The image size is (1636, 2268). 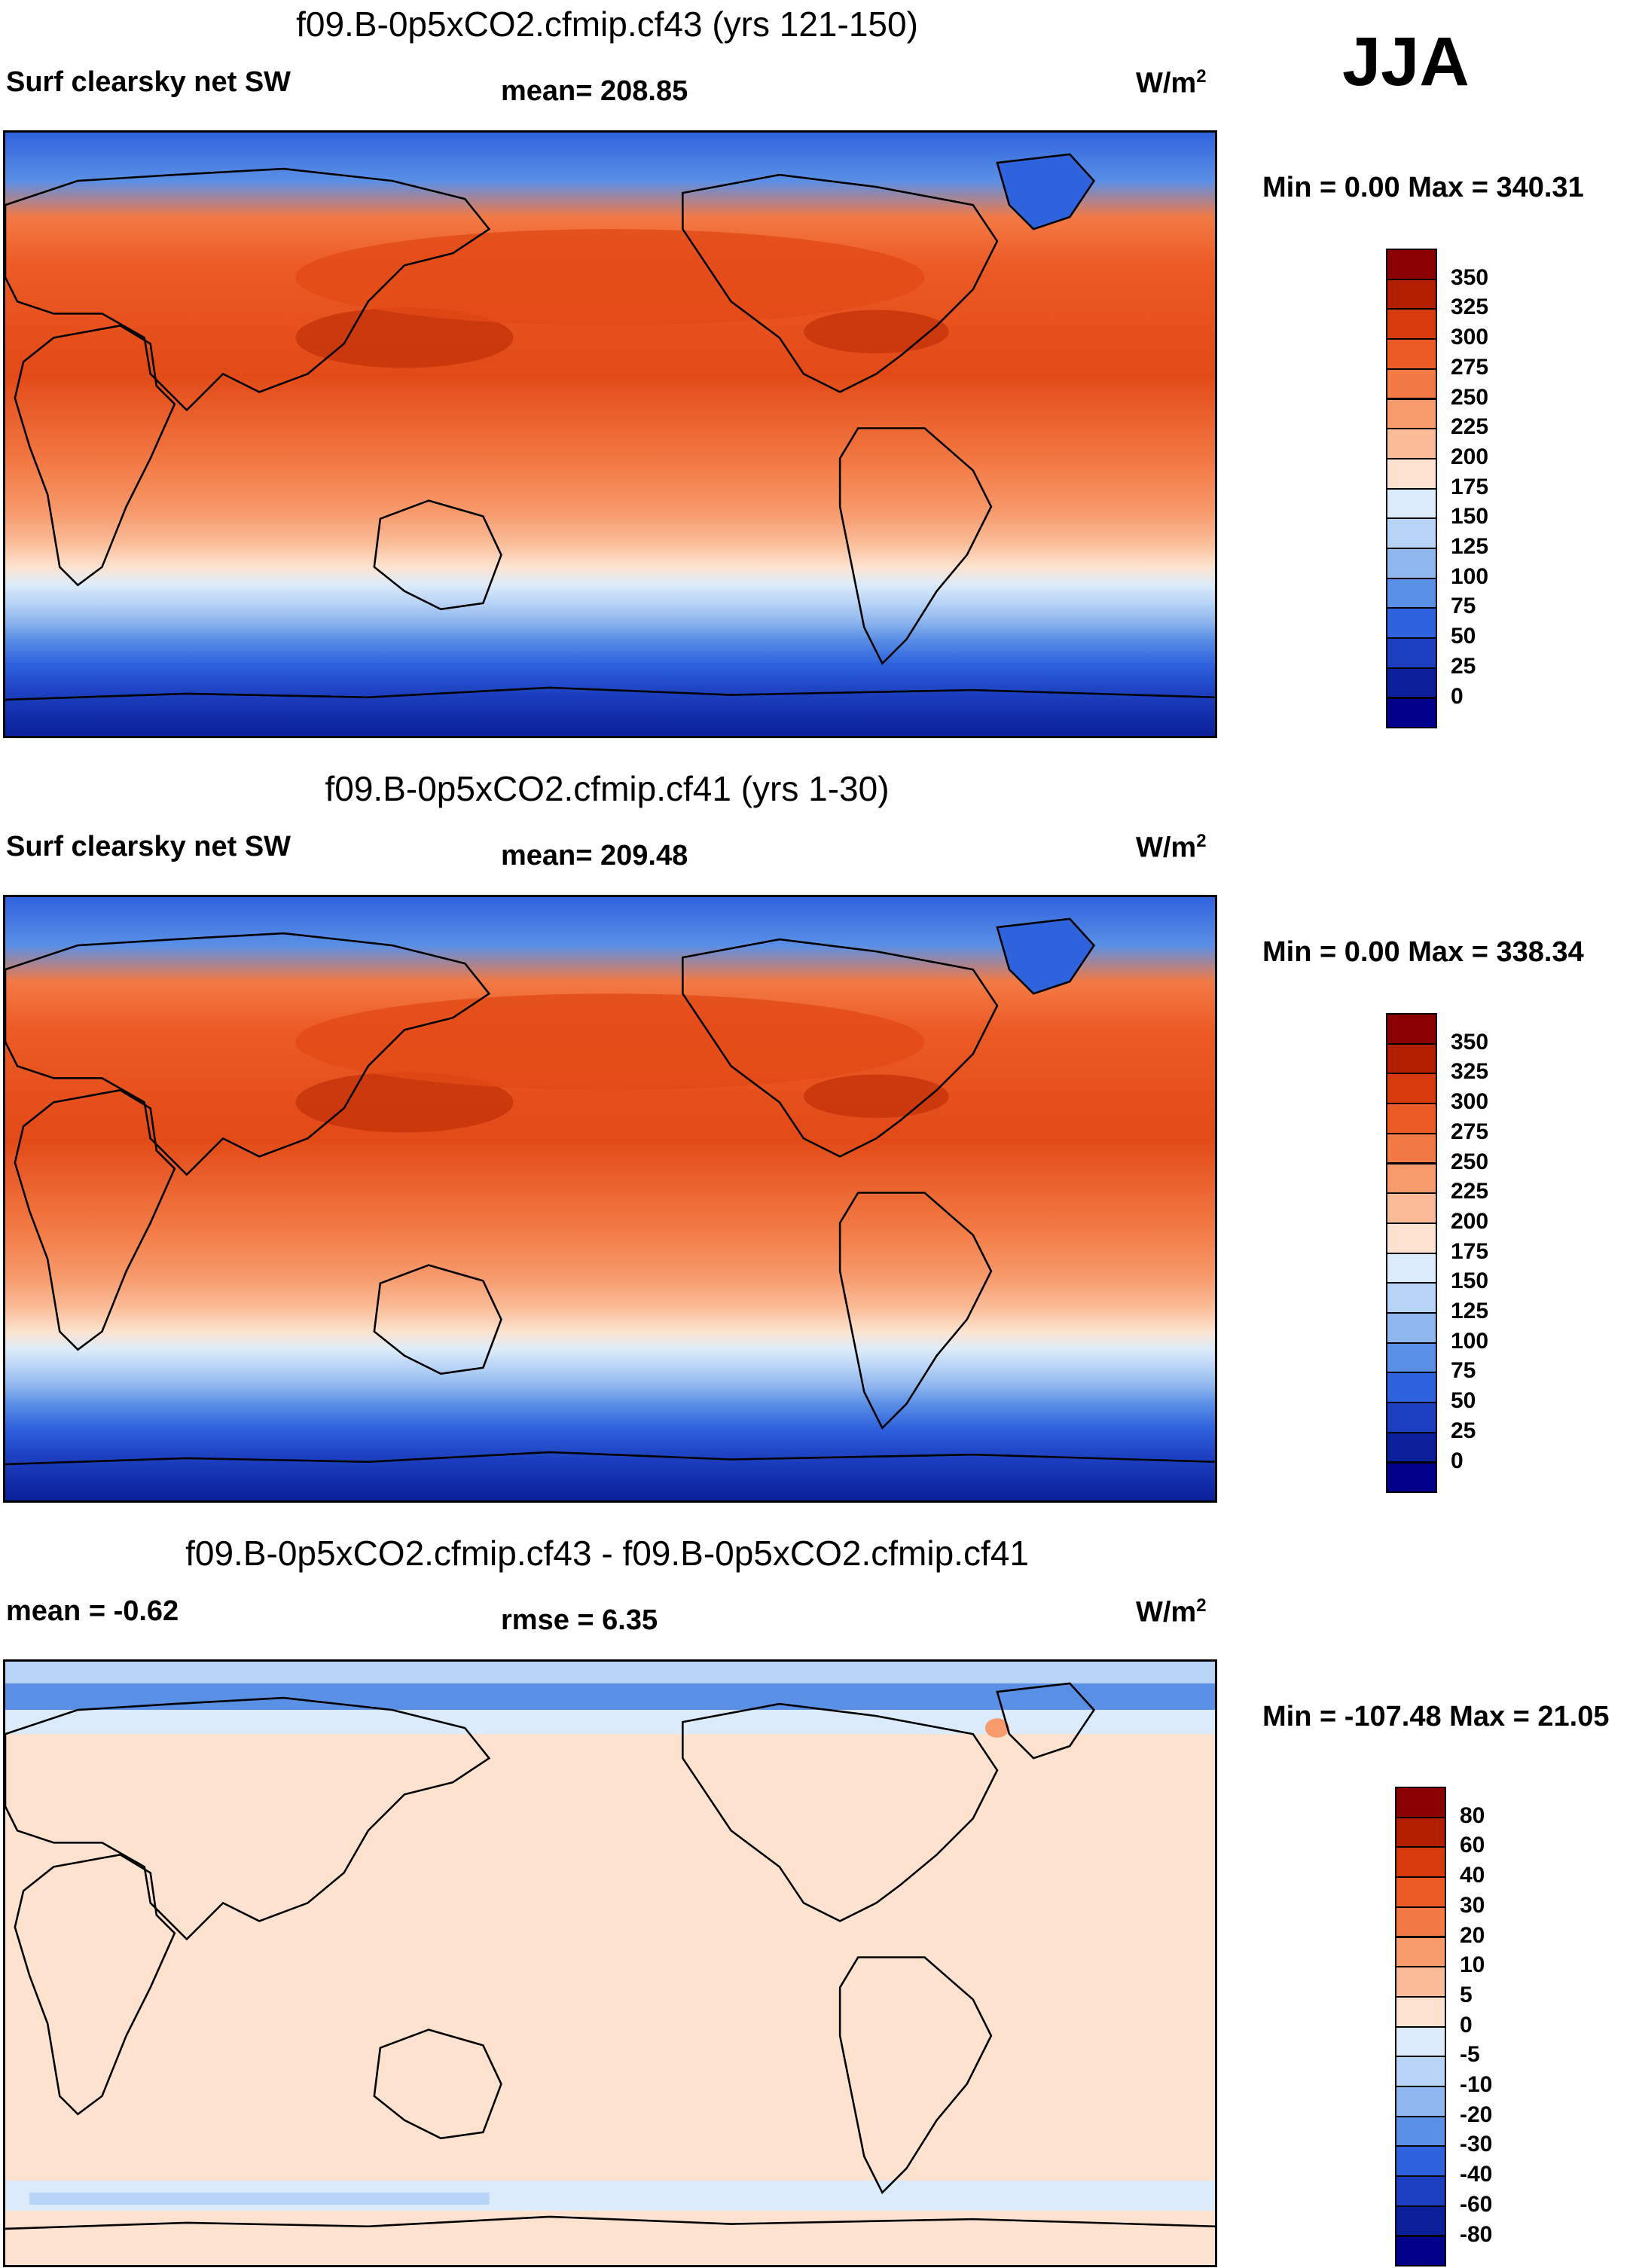 I want to click on panel-3-center-label: rmse = 6.35, so click(x=579, y=1620).